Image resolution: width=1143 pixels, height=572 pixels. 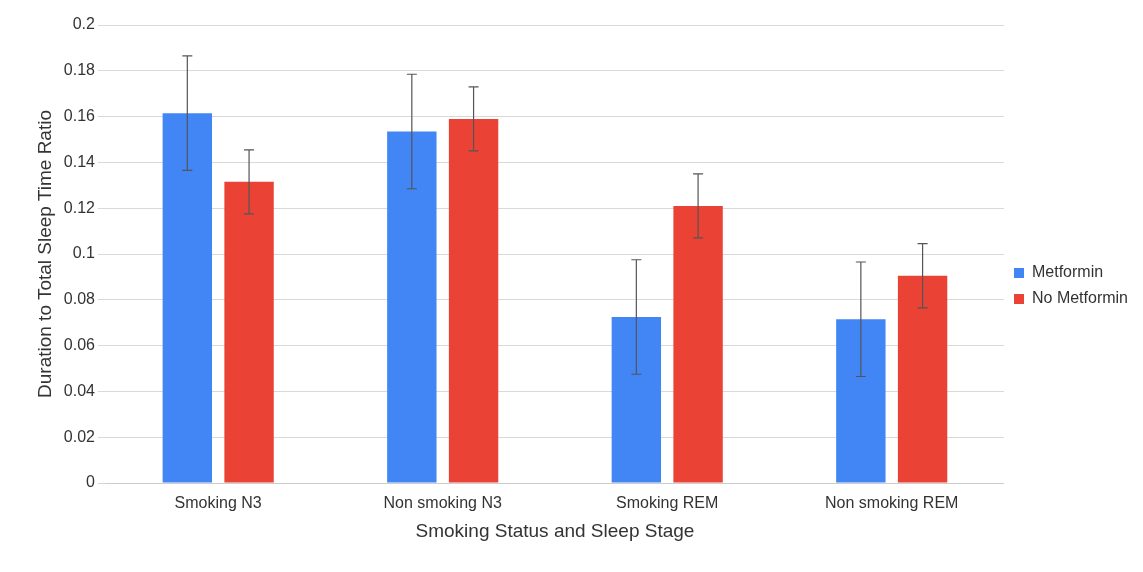 I want to click on y-tick-label: 0.2, so click(x=84, y=24).